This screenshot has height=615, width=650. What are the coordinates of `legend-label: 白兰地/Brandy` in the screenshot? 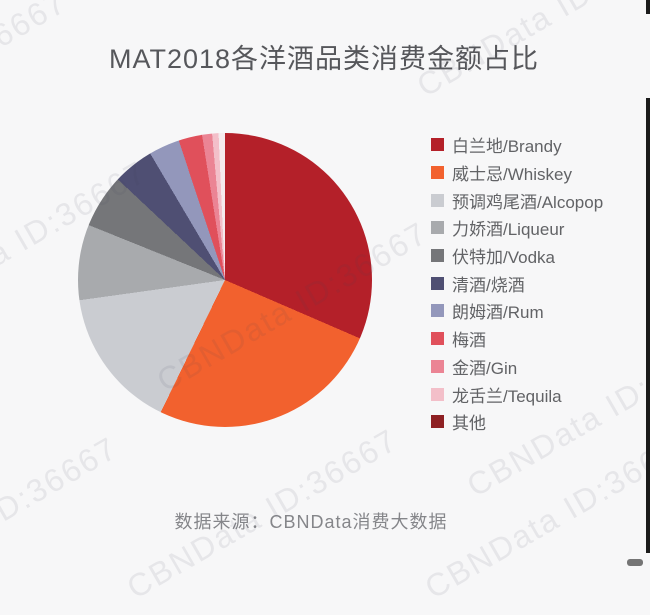 It's located at (507, 147).